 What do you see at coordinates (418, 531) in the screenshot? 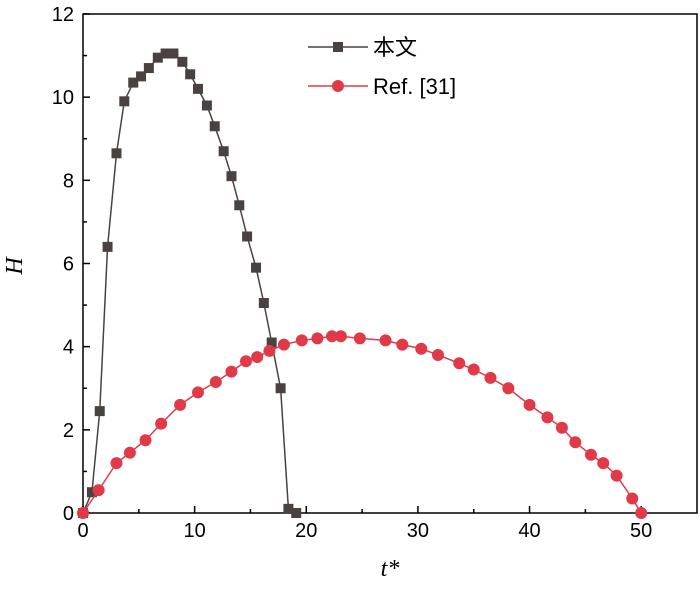
I see `x-tick-label: 30` at bounding box center [418, 531].